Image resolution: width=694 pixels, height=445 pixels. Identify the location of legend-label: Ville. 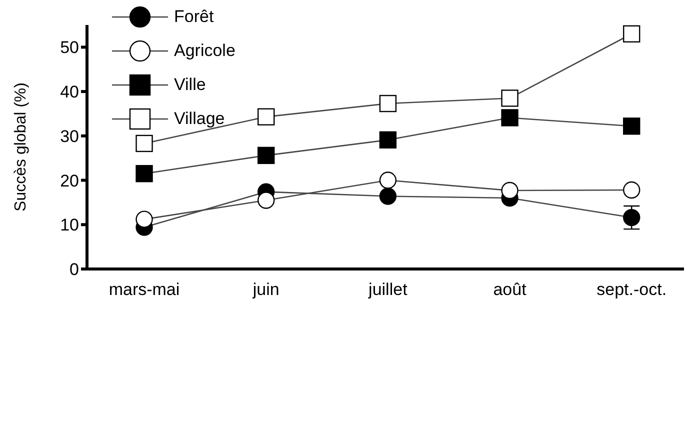
(190, 85).